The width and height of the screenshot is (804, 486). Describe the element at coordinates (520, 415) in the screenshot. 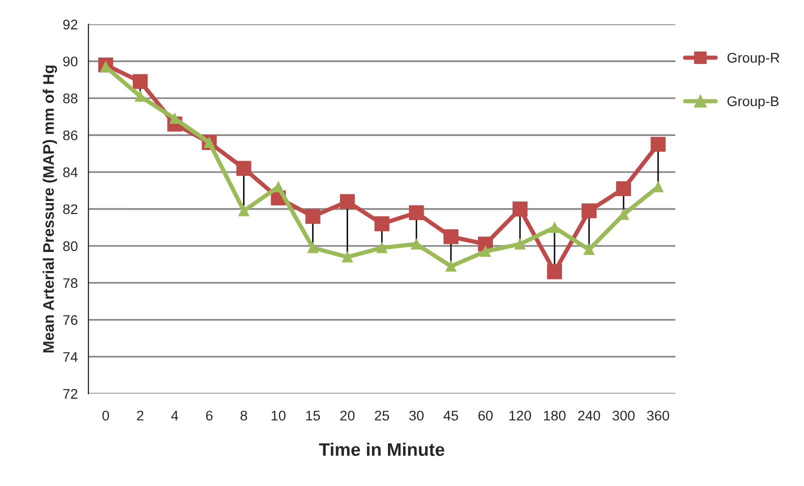

I see `x-tick-label: 120` at that location.